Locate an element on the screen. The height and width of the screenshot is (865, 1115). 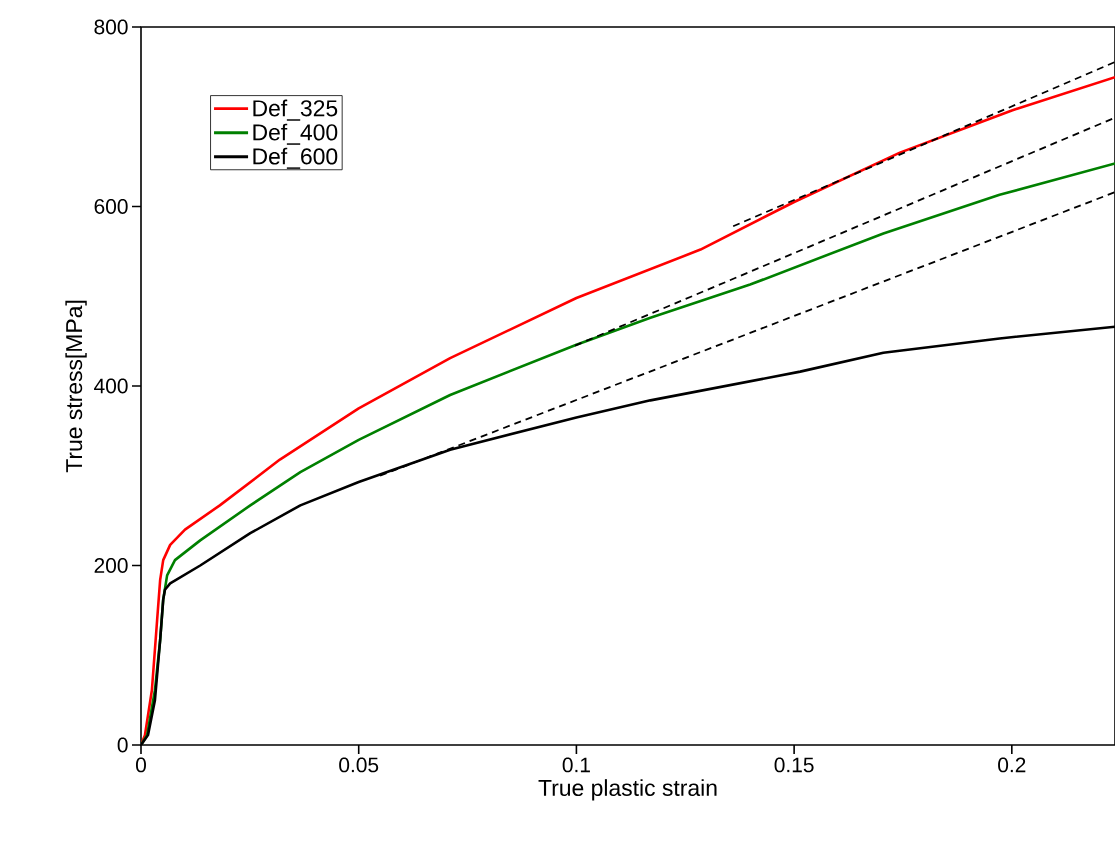
x-tick-label: 0.2 is located at coordinates (1012, 765).